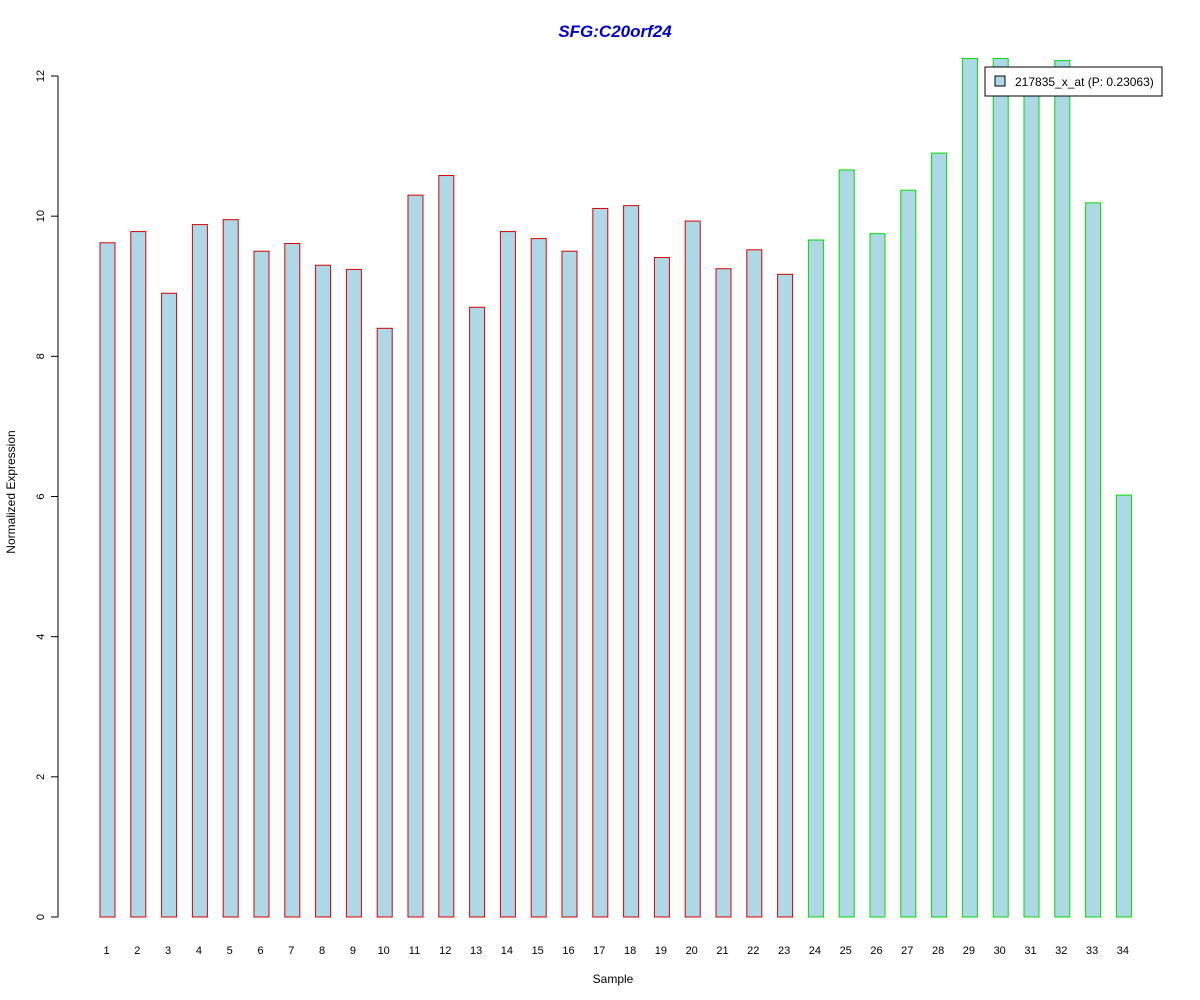 The width and height of the screenshot is (1200, 1000). I want to click on y-tick-label: 2, so click(41, 777).